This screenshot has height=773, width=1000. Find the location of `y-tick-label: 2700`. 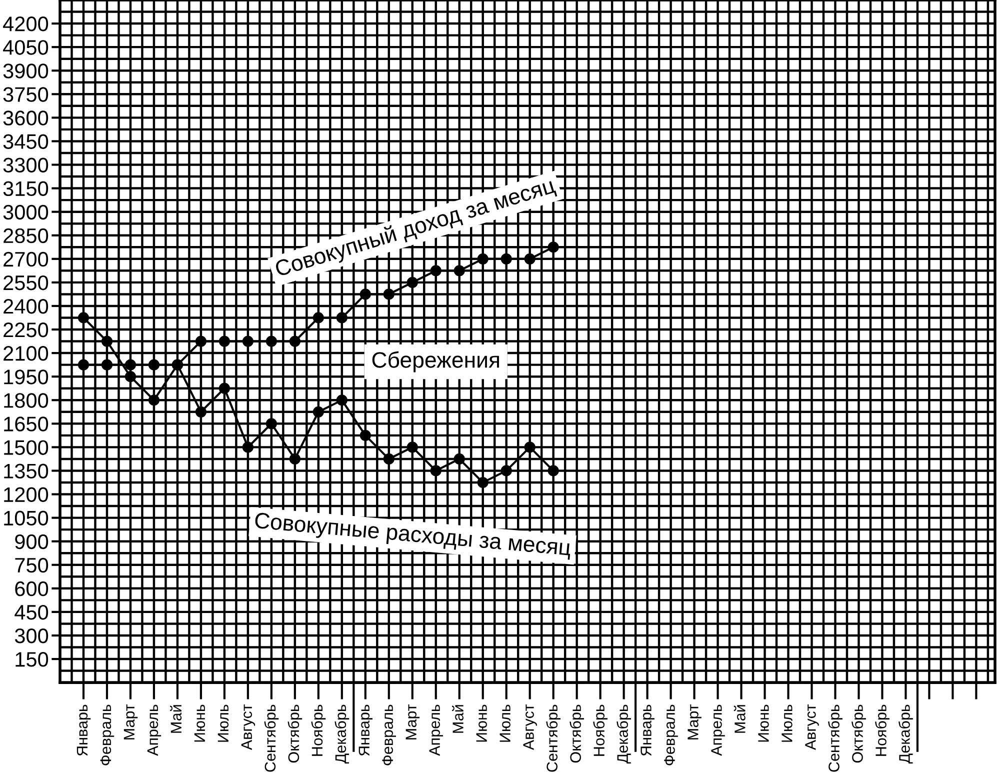

y-tick-label: 2700 is located at coordinates (26, 259).